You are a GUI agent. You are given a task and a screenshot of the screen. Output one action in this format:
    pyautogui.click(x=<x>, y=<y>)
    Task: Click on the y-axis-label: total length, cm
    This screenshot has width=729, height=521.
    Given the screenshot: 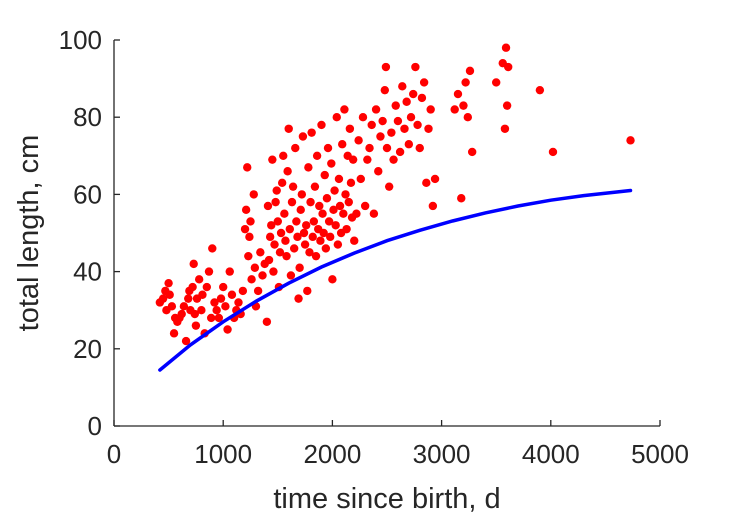 What is the action you would take?
    pyautogui.click(x=29, y=233)
    